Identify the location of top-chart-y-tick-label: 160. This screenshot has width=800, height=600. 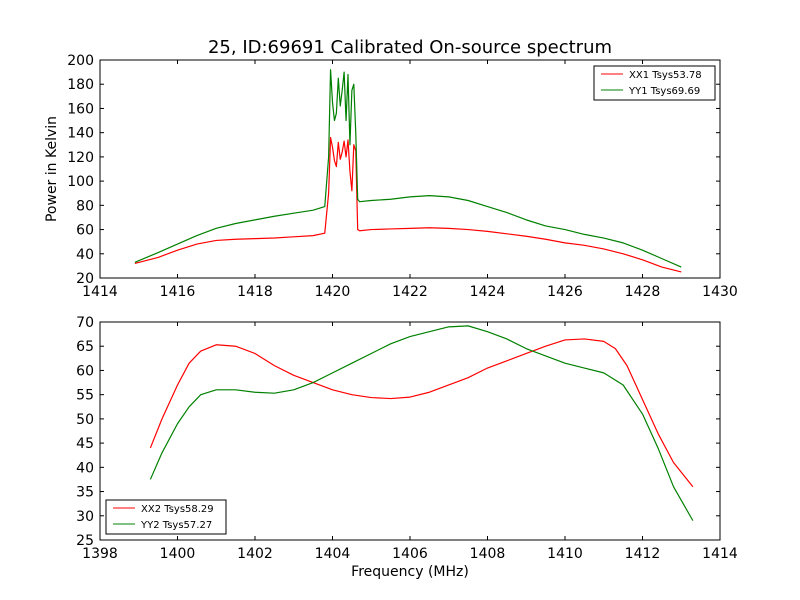
(80, 109).